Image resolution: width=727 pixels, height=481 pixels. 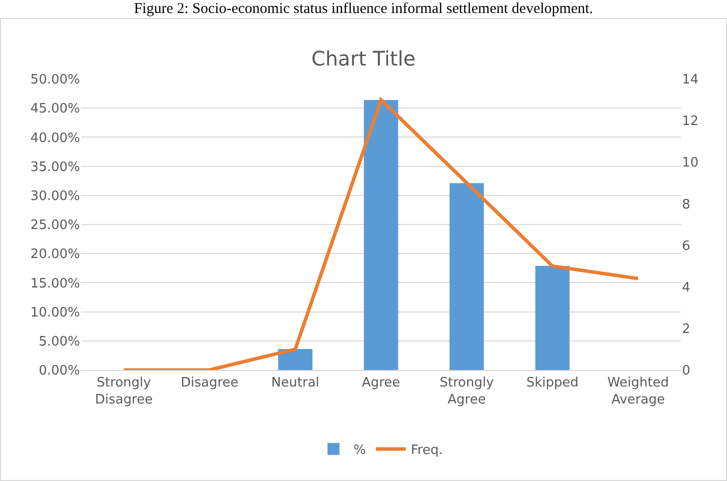 I want to click on y2-tick-label: 2, so click(x=686, y=329).